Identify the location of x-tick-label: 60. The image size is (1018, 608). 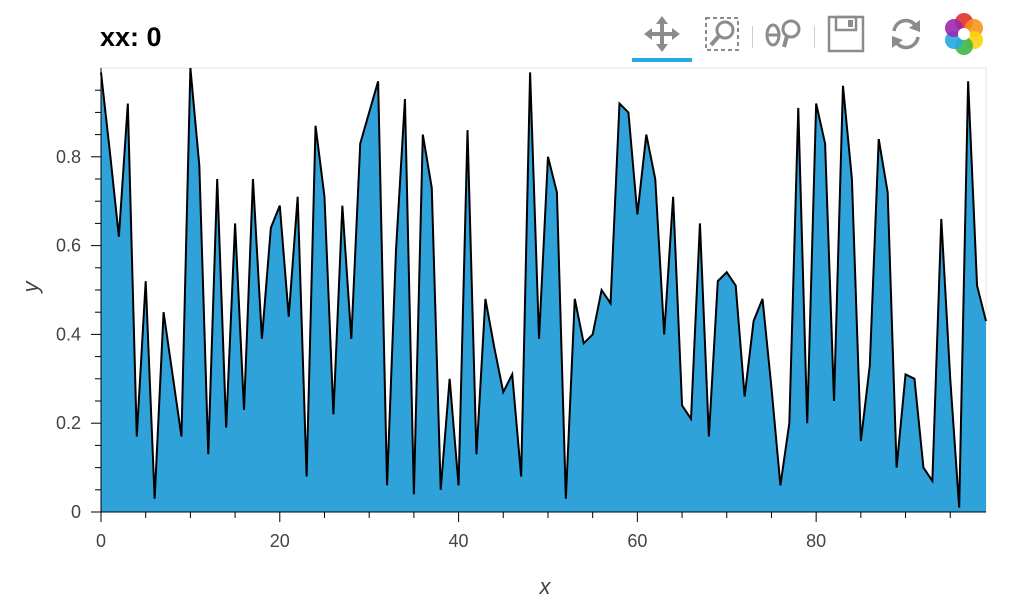
(637, 541).